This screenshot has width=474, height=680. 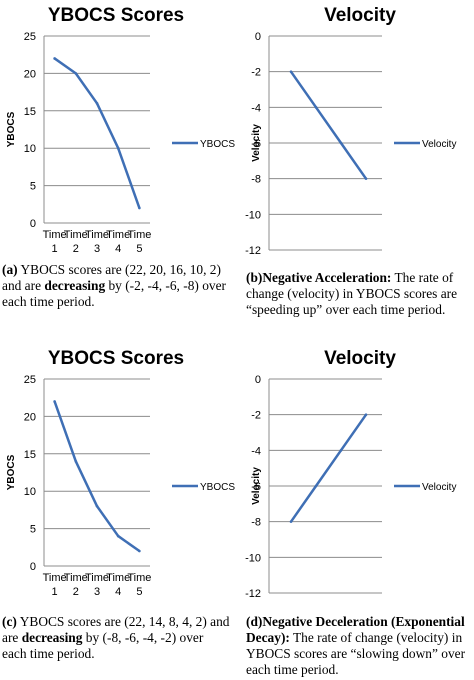 I want to click on caption-b-tag: (b), so click(x=254, y=277).